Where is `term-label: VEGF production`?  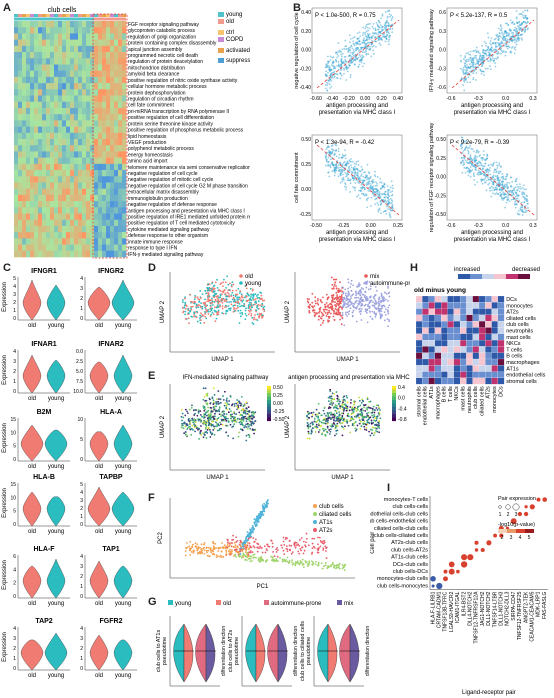
term-label: VEGF production is located at coordinates (147, 143).